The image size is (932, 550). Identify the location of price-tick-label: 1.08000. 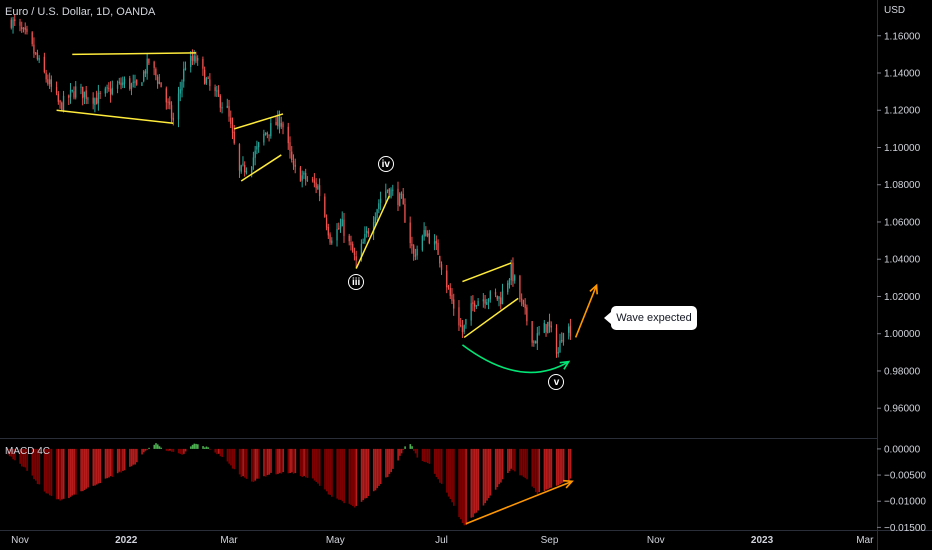
(902, 185).